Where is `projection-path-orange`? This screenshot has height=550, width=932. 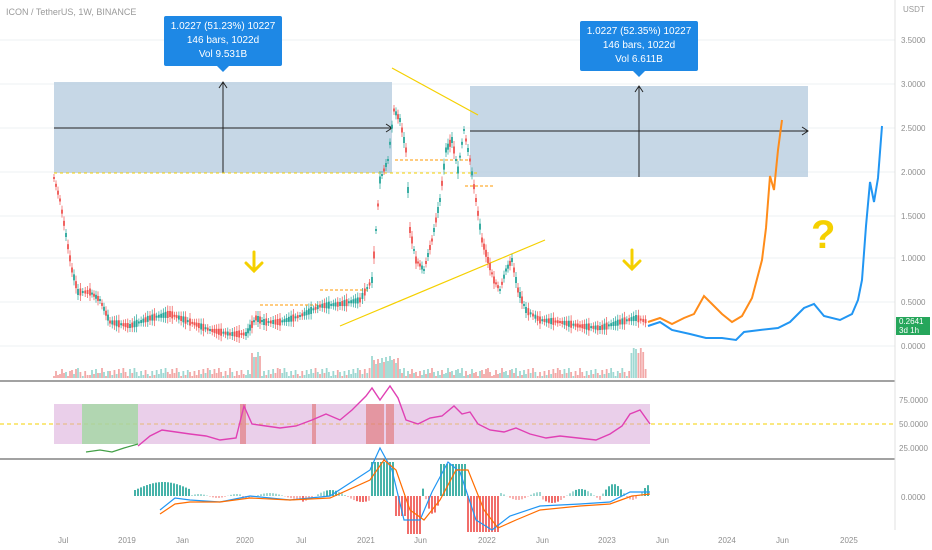 projection-path-orange is located at coordinates (715, 222).